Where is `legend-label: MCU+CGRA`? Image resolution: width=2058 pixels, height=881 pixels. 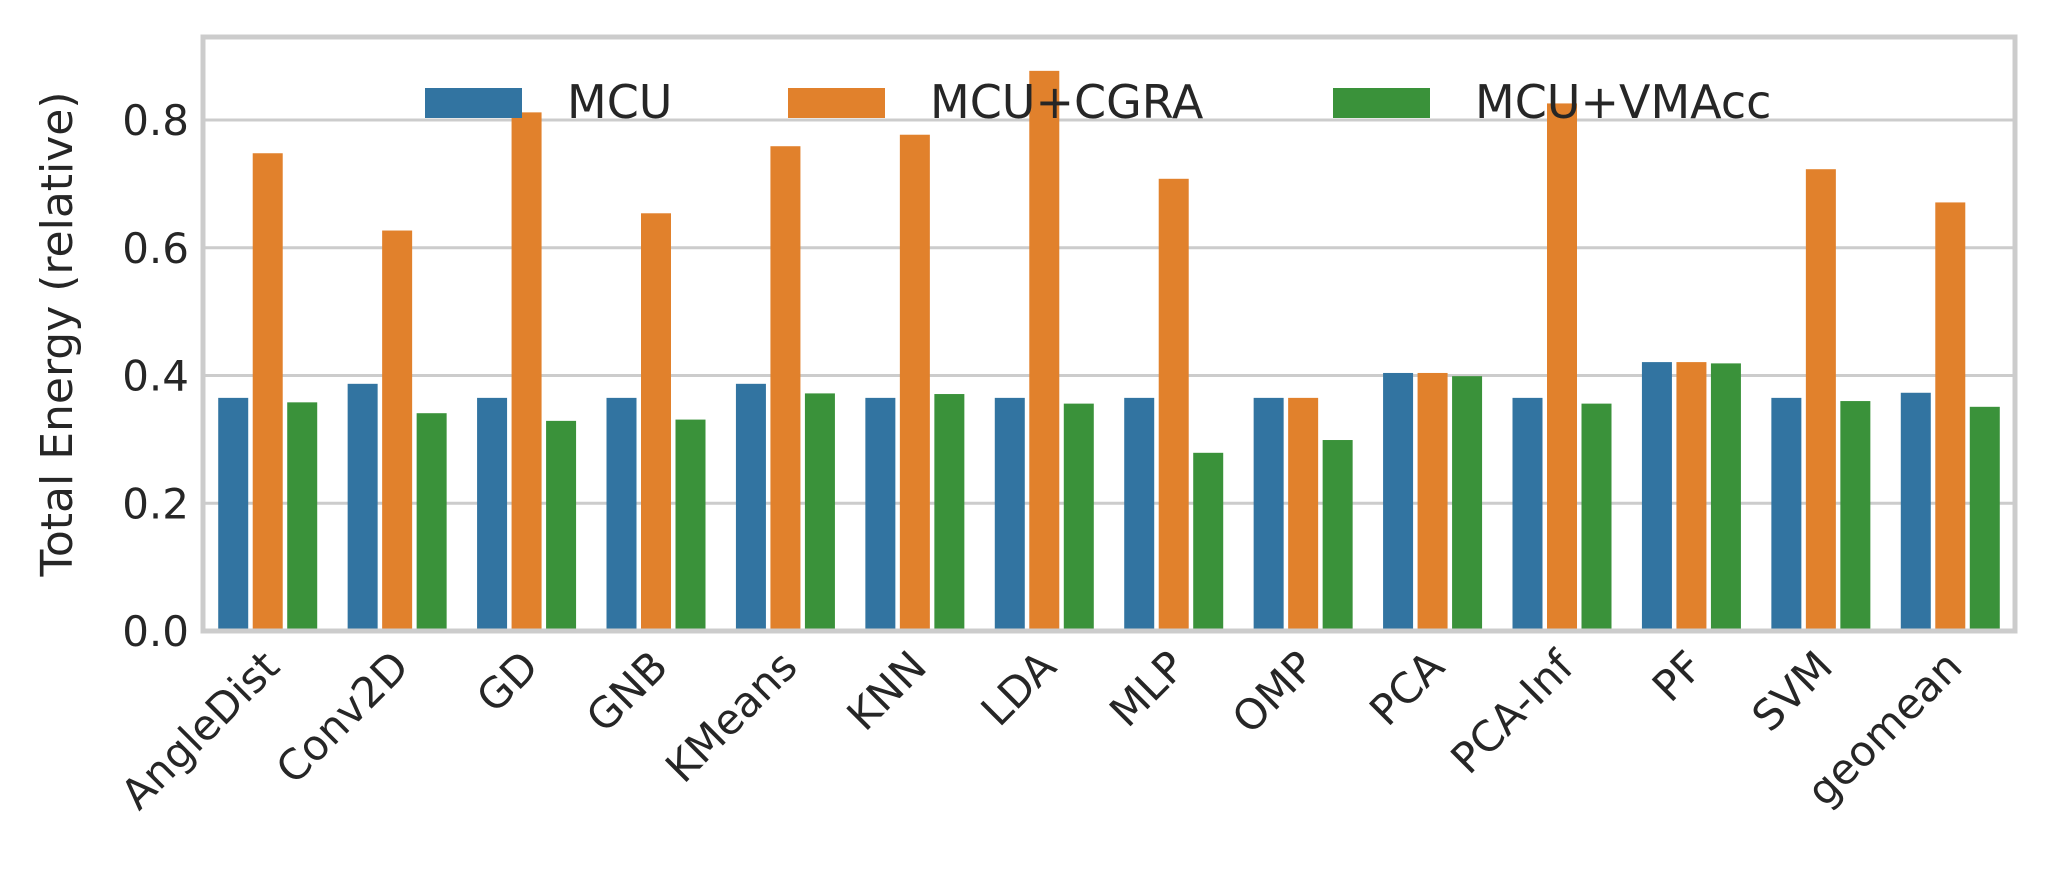
legend-label: MCU+CGRA is located at coordinates (1067, 102).